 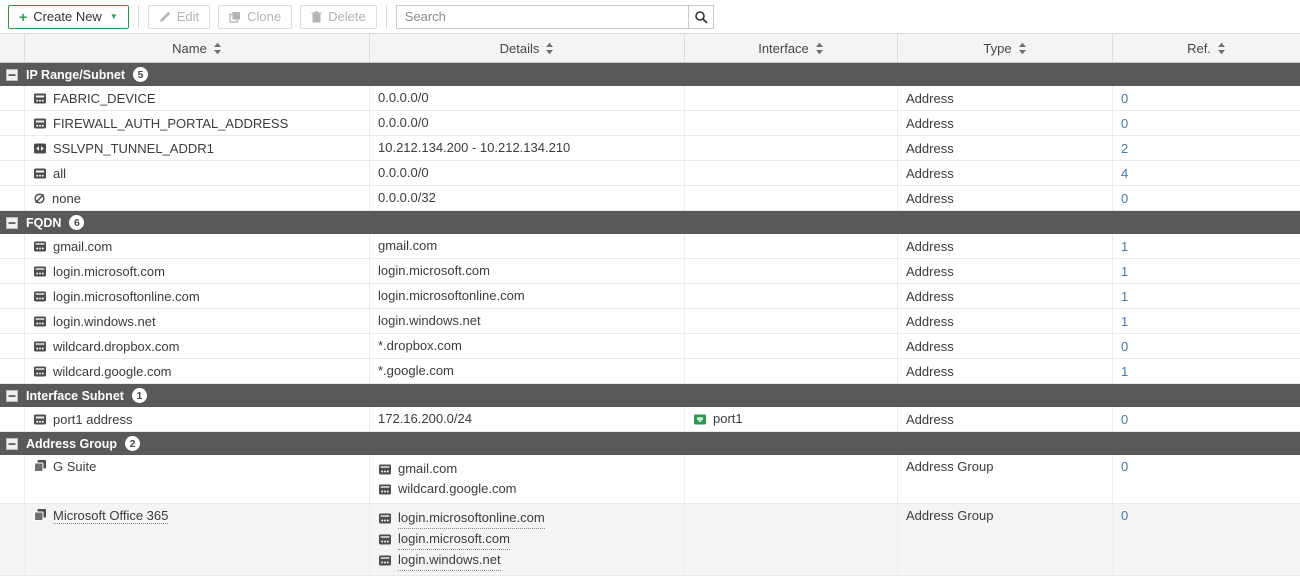 What do you see at coordinates (338, 16) in the screenshot?
I see `delete-button: Delete` at bounding box center [338, 16].